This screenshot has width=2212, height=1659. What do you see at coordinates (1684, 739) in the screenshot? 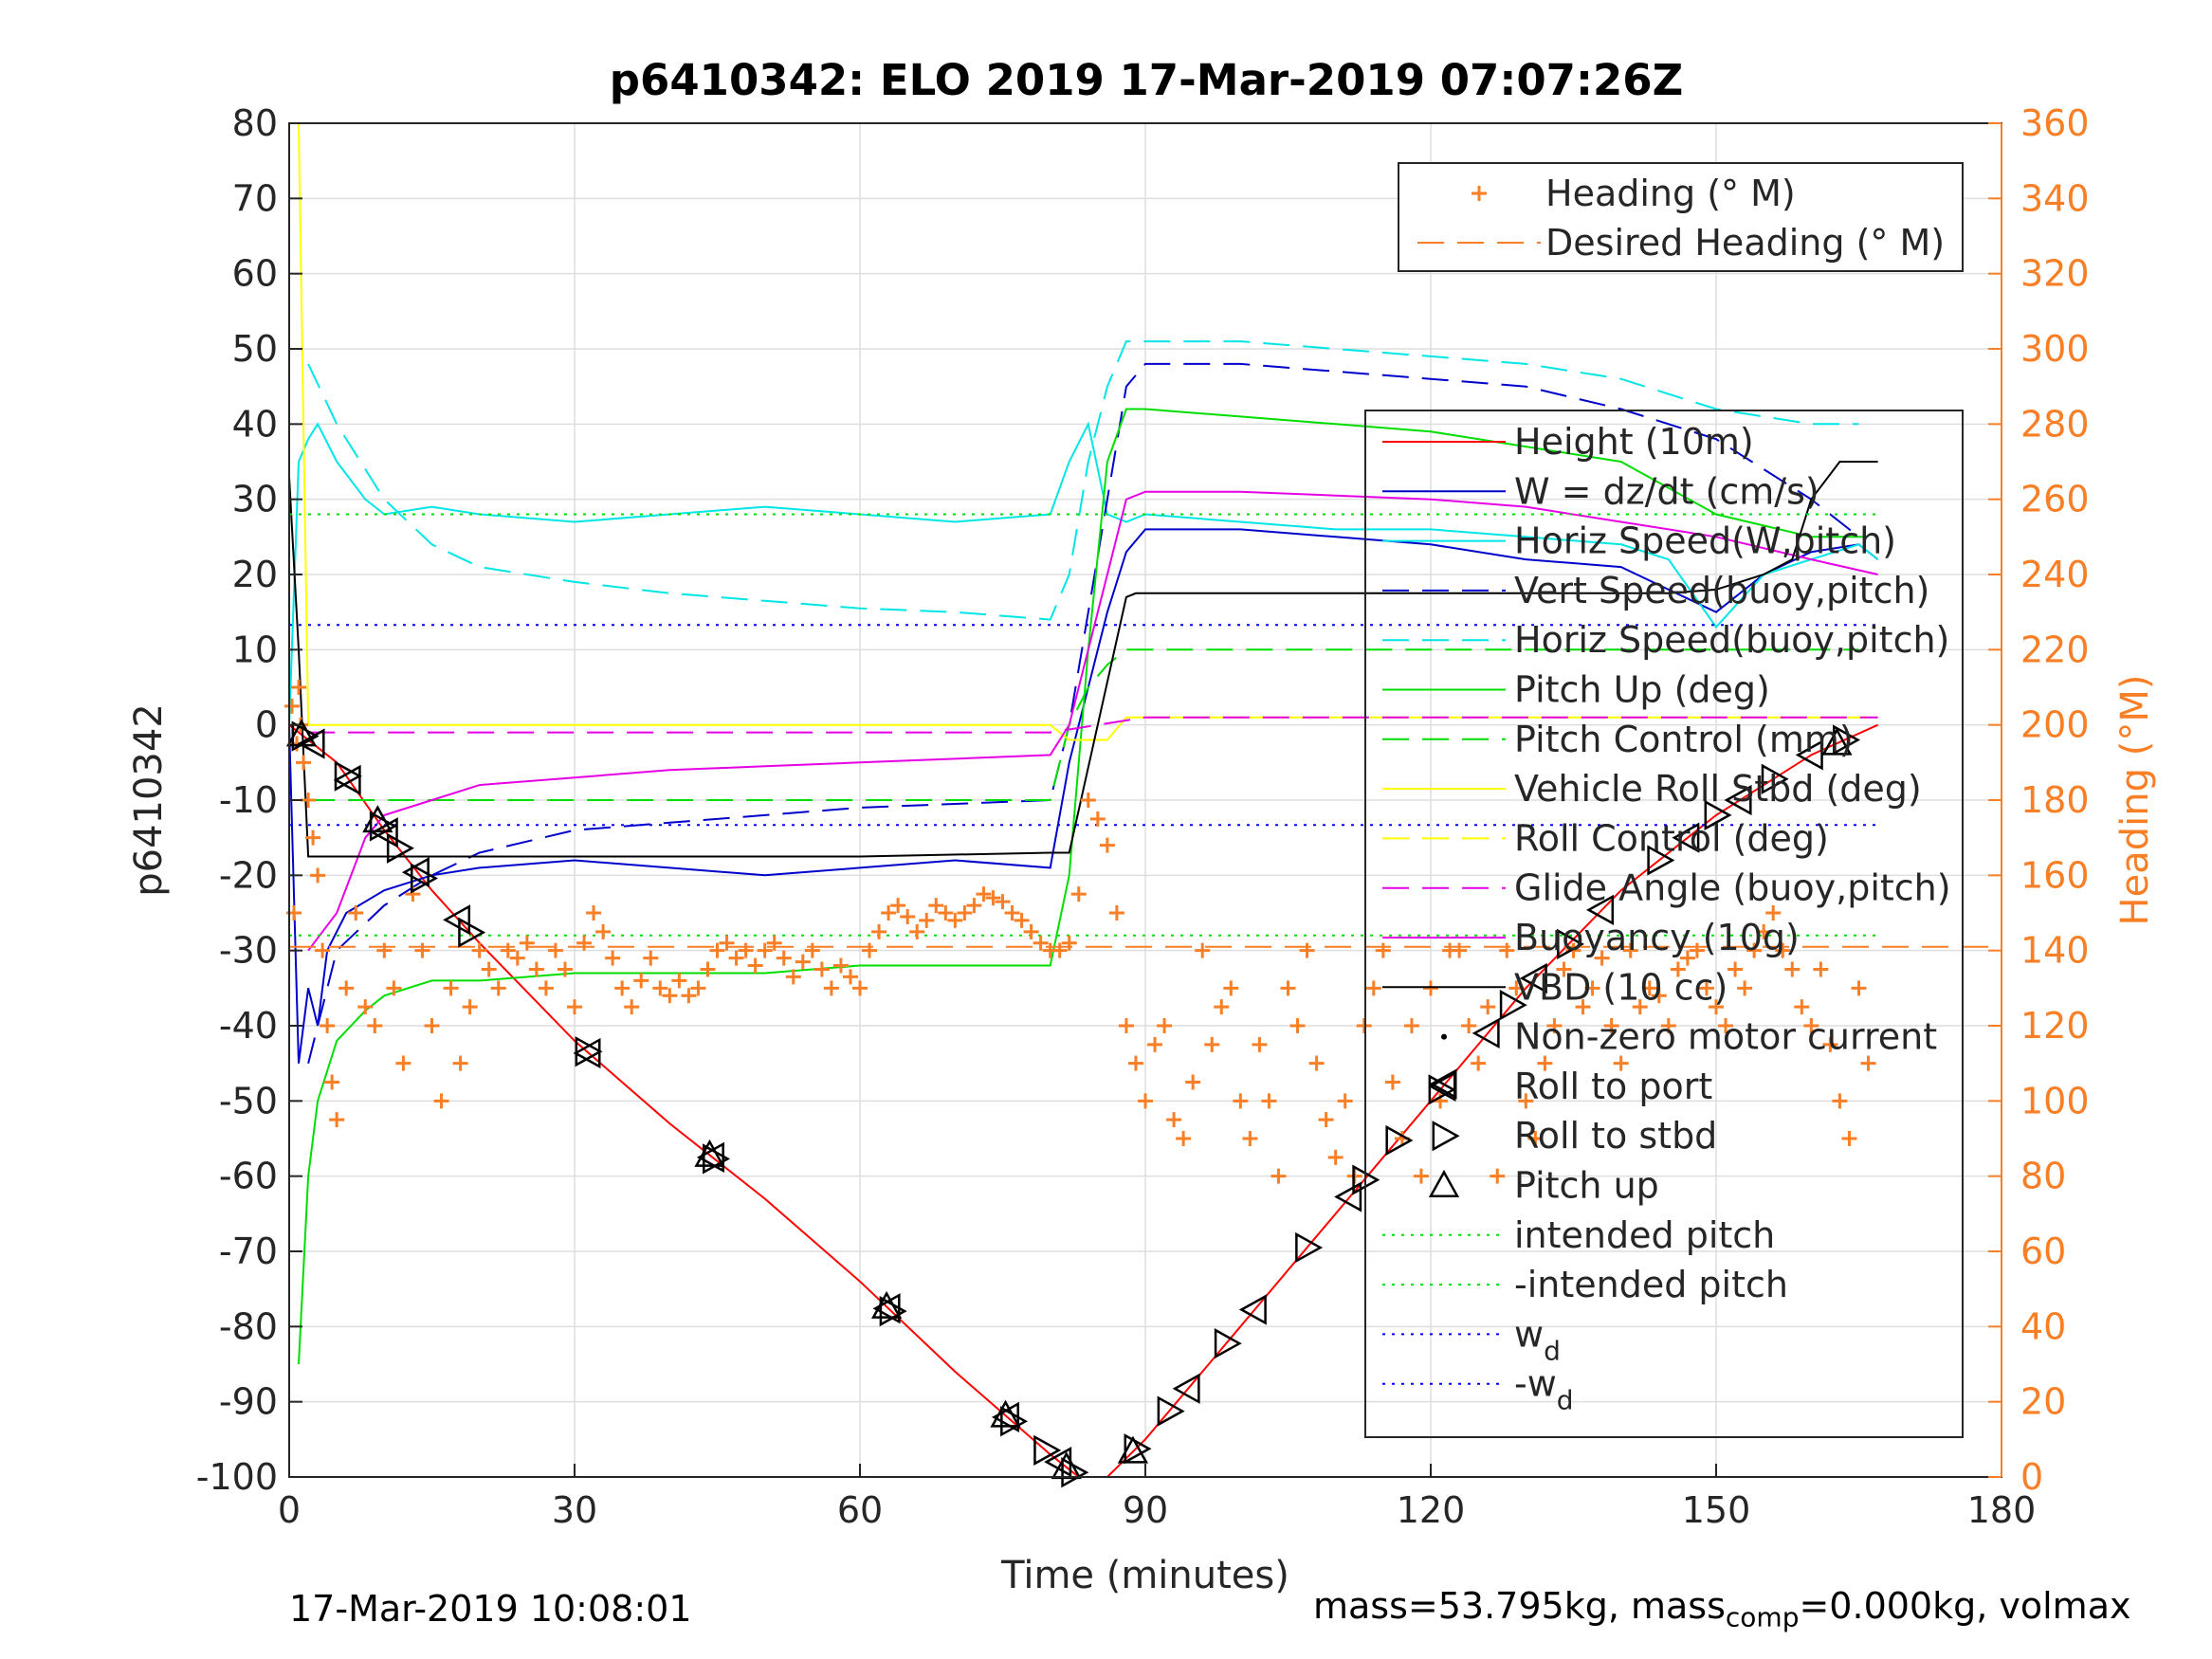
I see `legend-main-label: Pitch Control (mm)` at bounding box center [1684, 739].